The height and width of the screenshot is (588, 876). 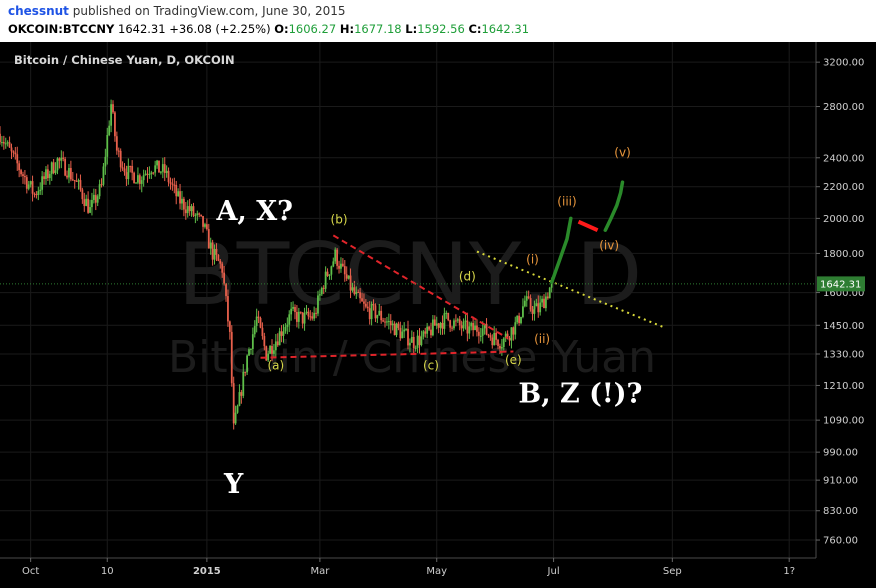 What do you see at coordinates (38, 11) in the screenshot?
I see `author-link: chessnut` at bounding box center [38, 11].